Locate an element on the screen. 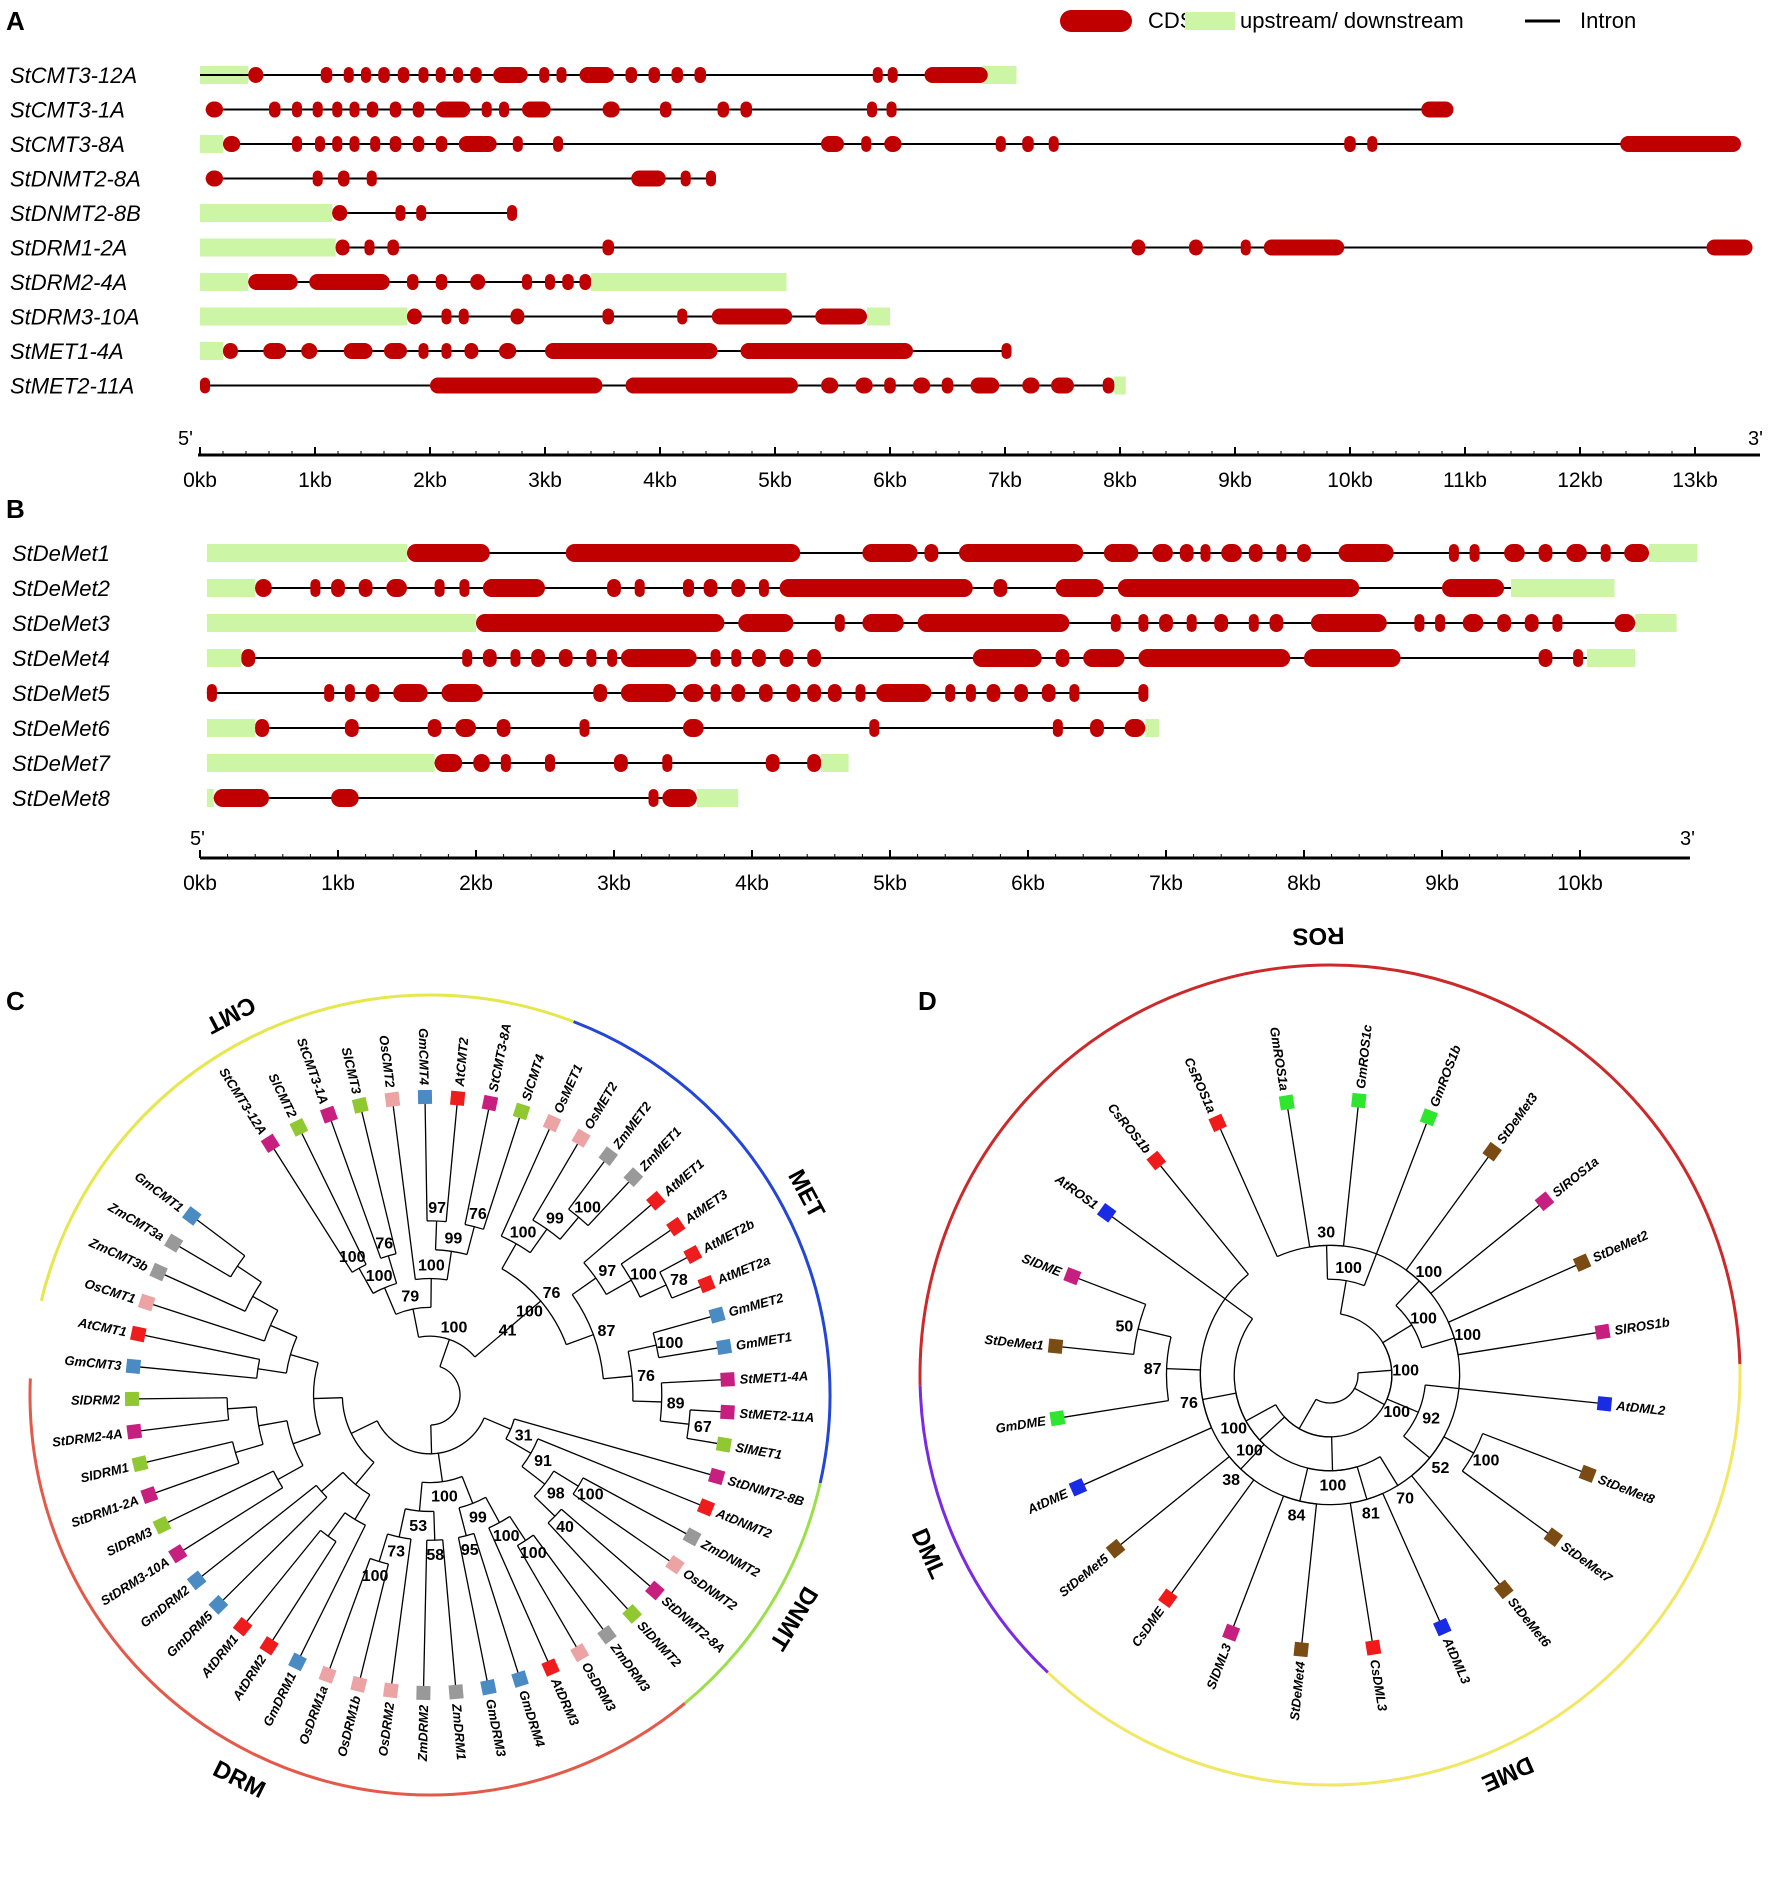 This screenshot has height=1892, width=1772. bootstrap-value: 99 is located at coordinates (478, 1517).